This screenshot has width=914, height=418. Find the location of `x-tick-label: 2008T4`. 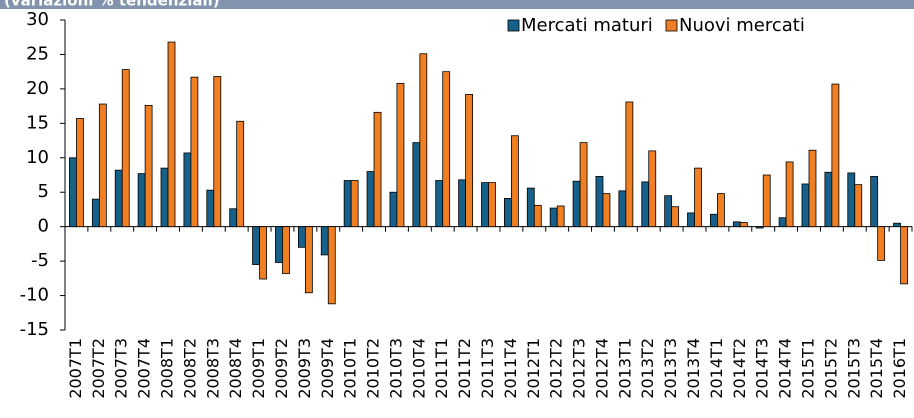

x-tick-label: 2008T4 is located at coordinates (235, 368).